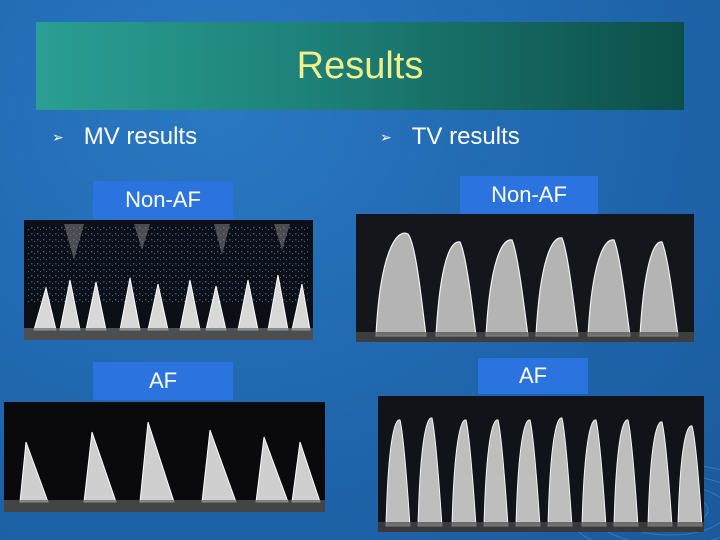 This screenshot has height=540, width=720. I want to click on doppler-image-tv-non-af, so click(525, 278).